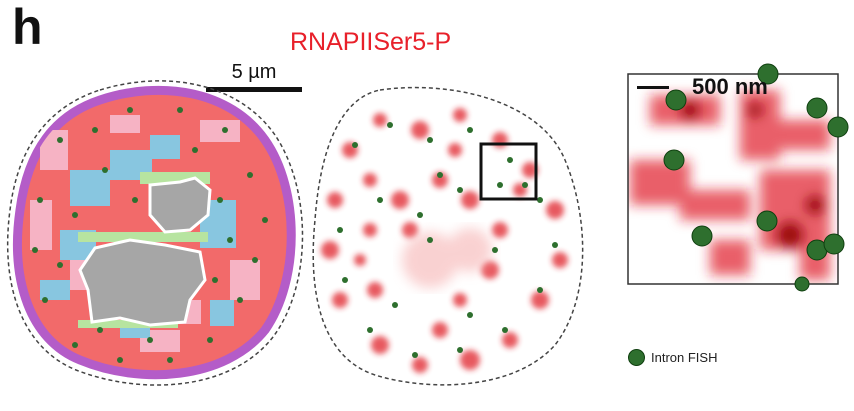  What do you see at coordinates (653, 87) in the screenshot?
I see `scale-bar-inset-line` at bounding box center [653, 87].